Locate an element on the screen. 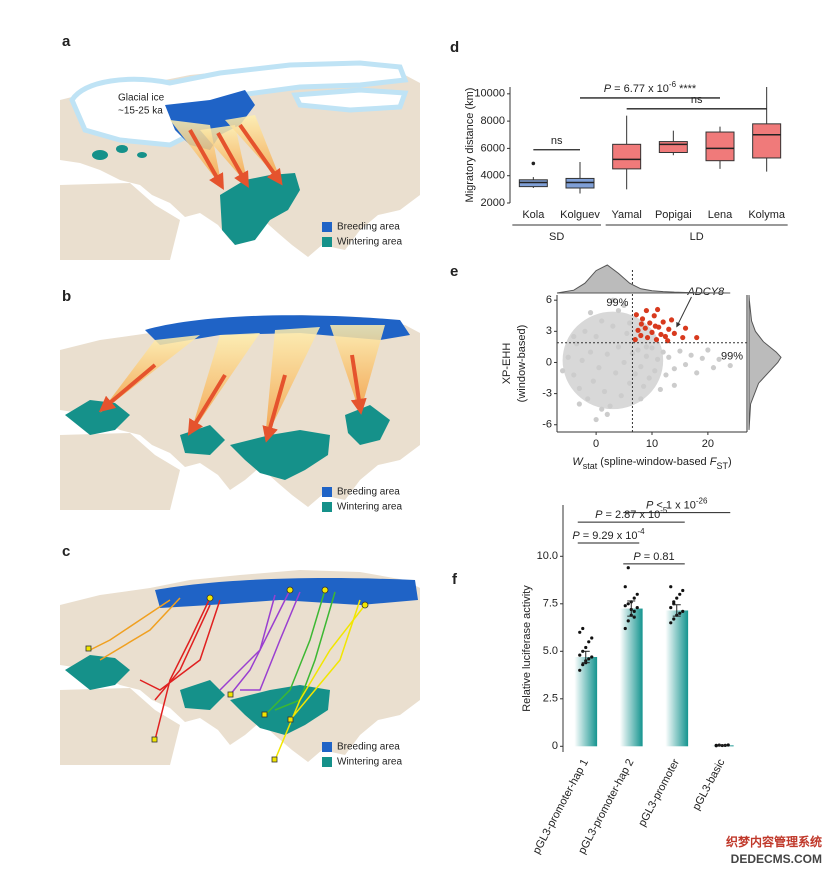  x-tick-label: Kolyma is located at coordinates (767, 215).